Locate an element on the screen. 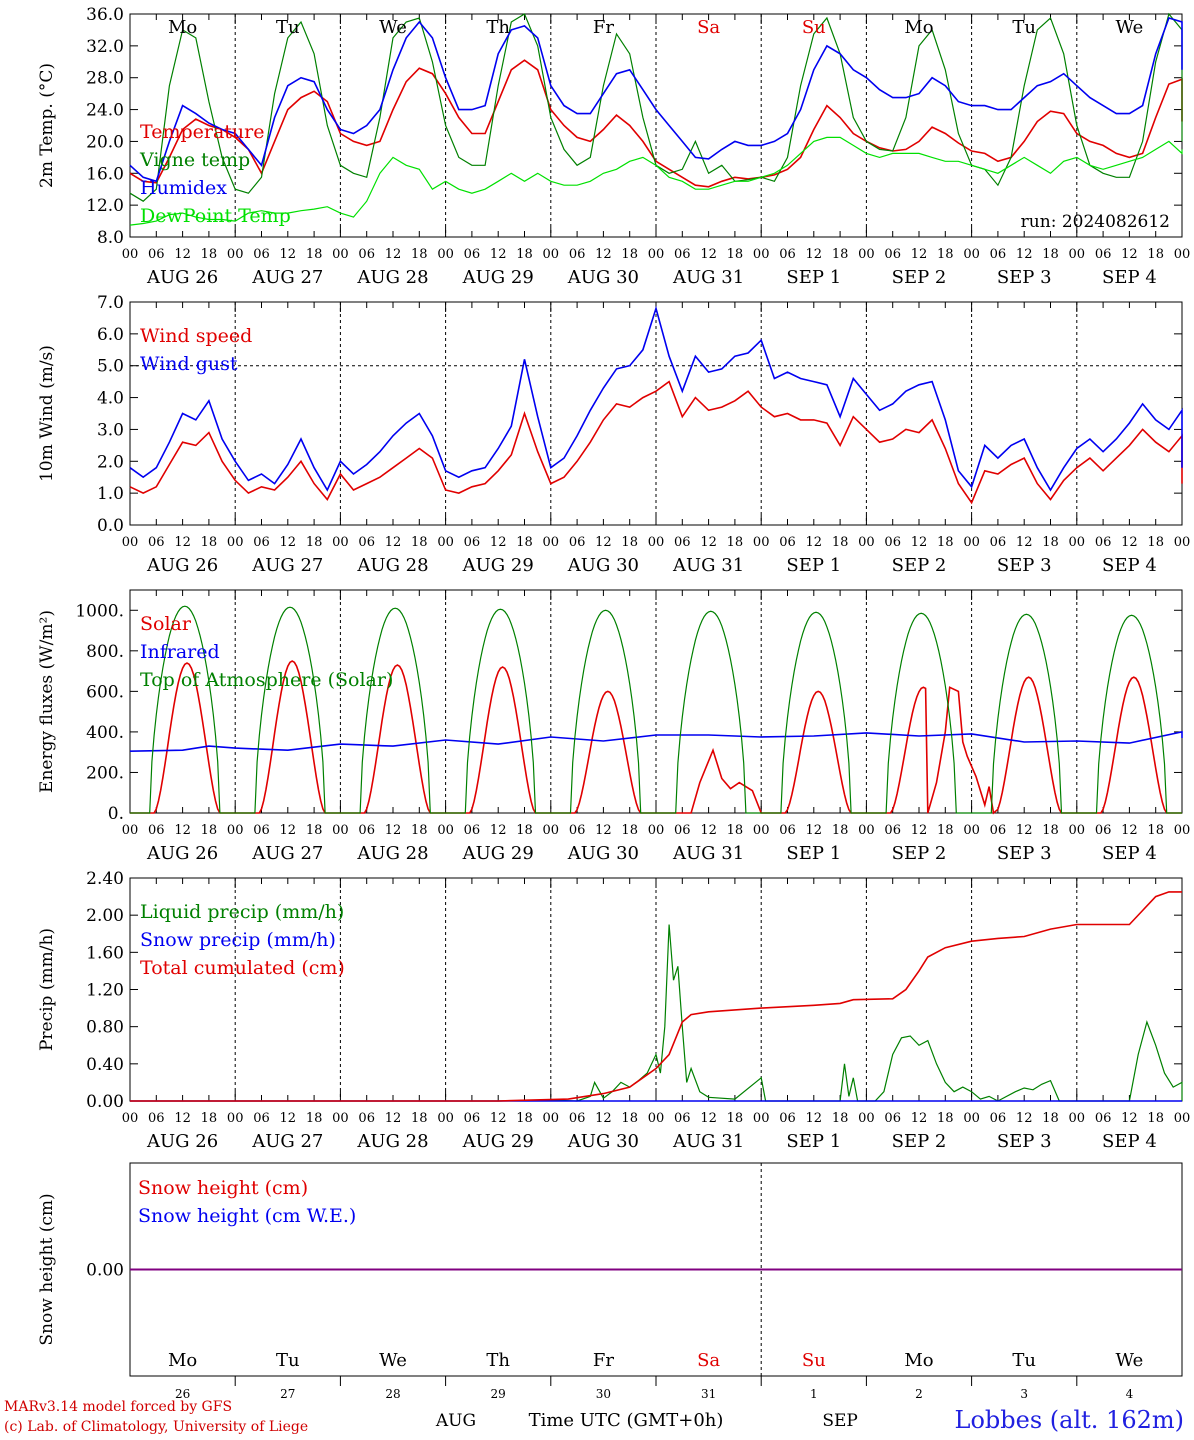  plot-frame is located at coordinates (656, 125).